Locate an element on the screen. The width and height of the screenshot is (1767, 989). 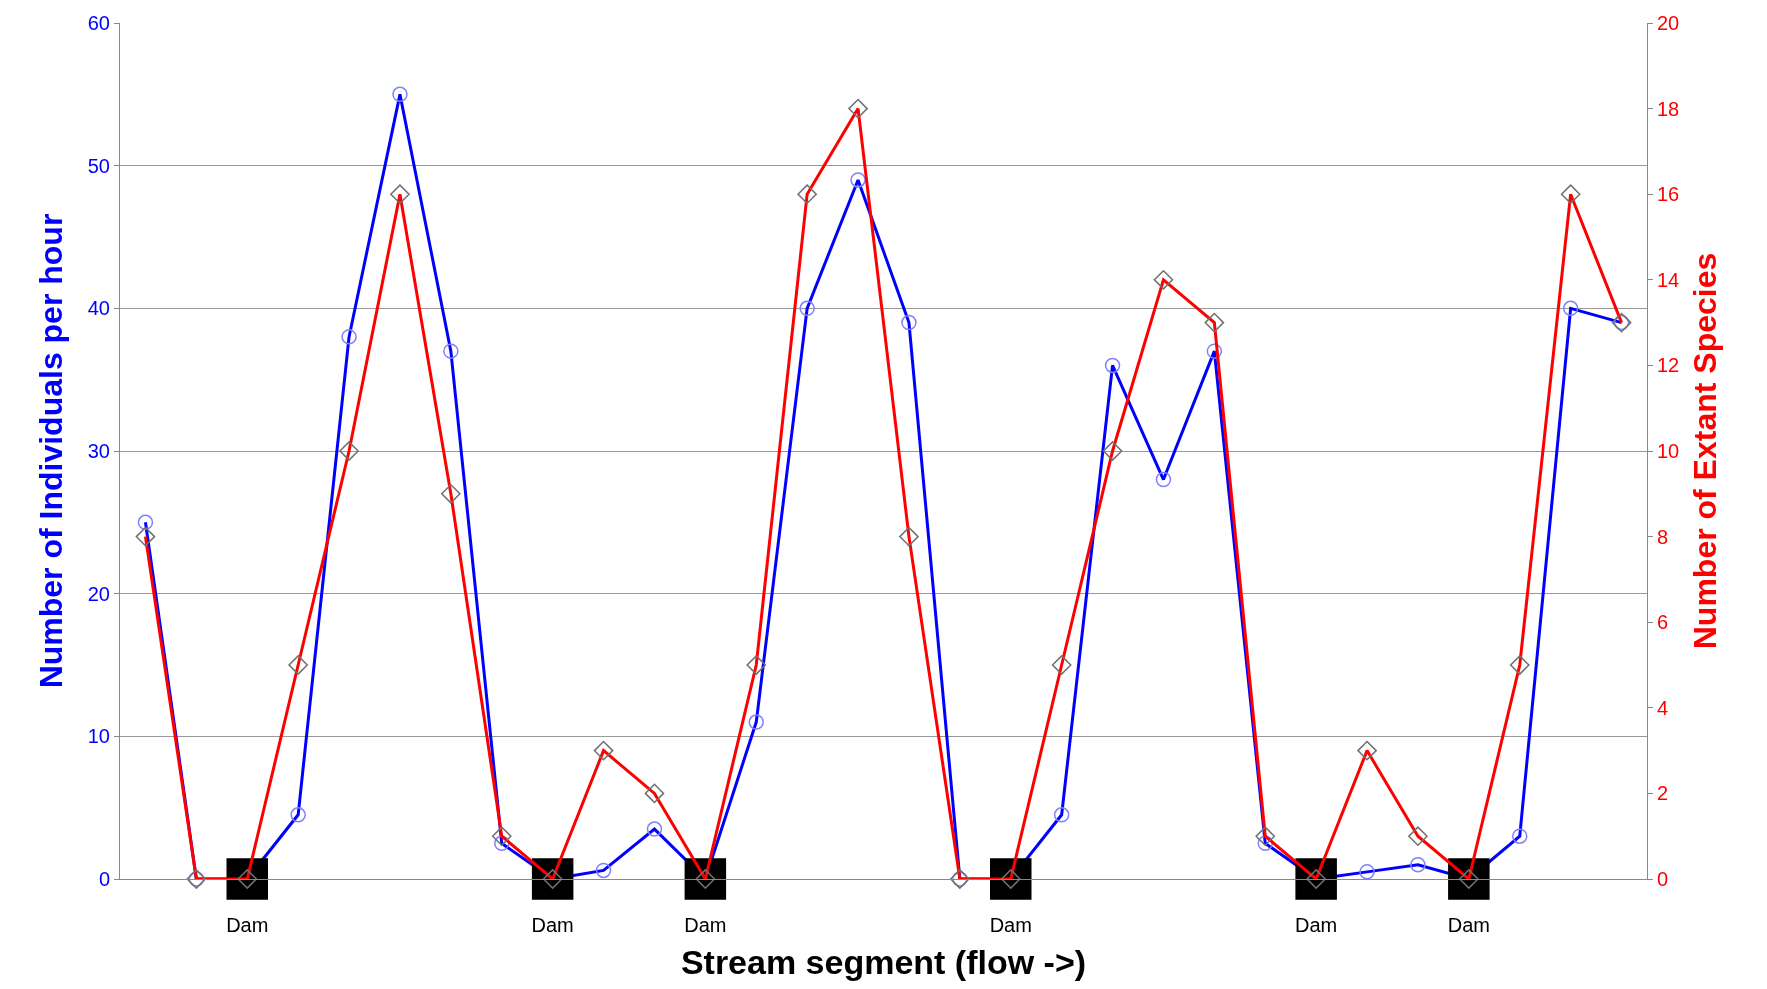
y2-tick-label: 20 is located at coordinates (1668, 23).